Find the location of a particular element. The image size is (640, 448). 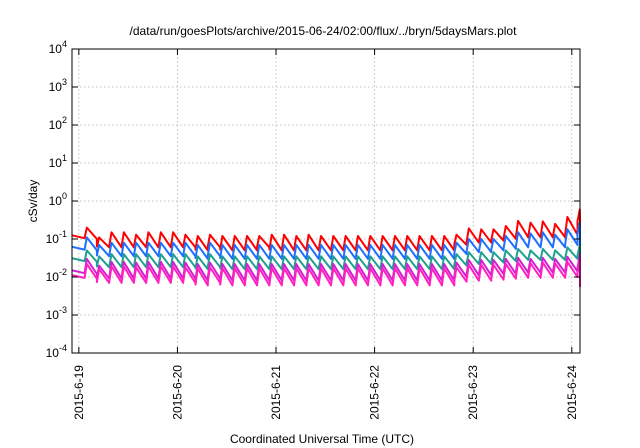

y-tick-label: 10⁻¹ is located at coordinates (56, 237).